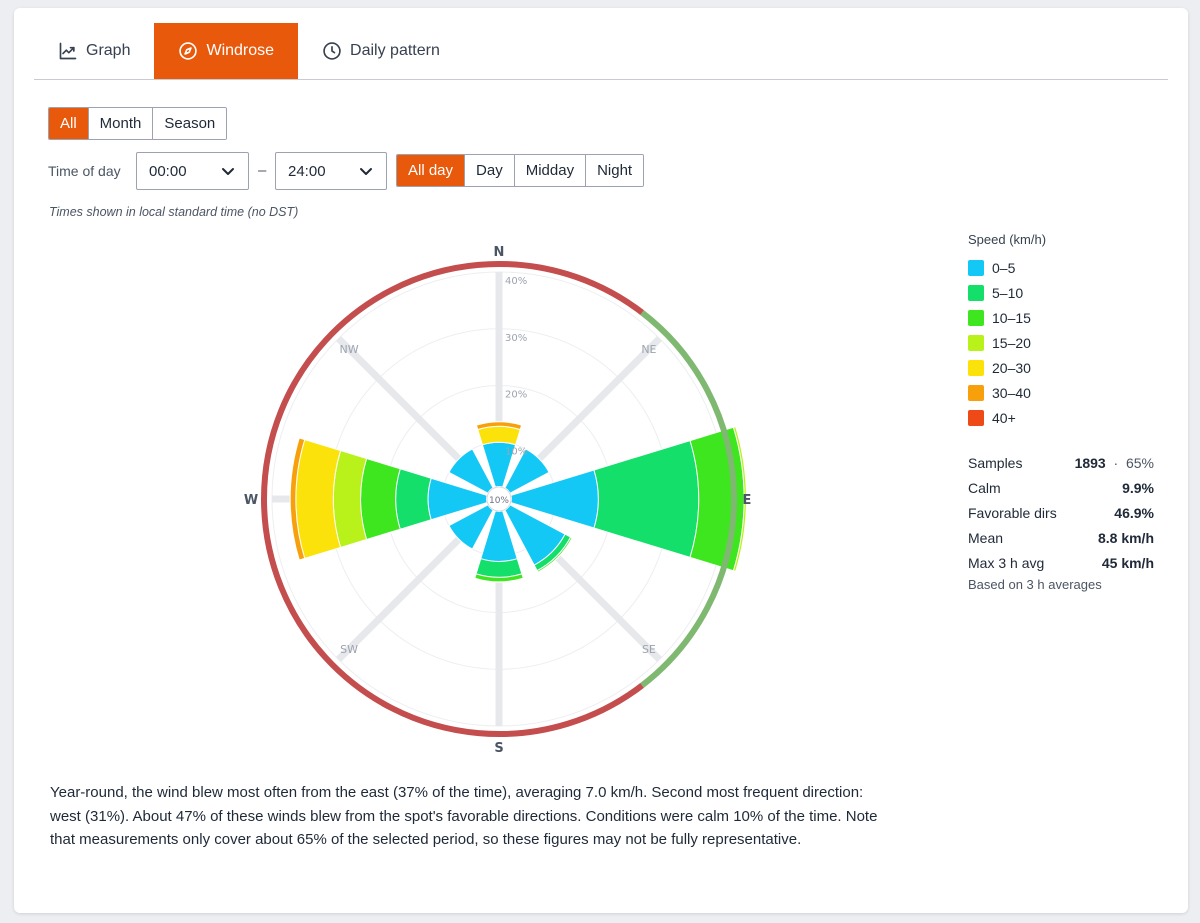 Image resolution: width=1200 pixels, height=923 pixels. I want to click on stat-calm-label: Calm, so click(984, 487).